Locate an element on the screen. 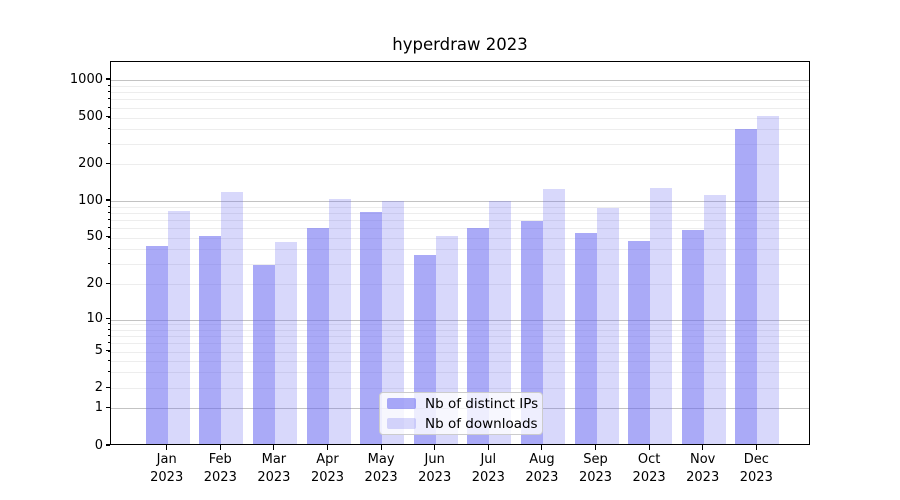 Image resolution: width=900 pixels, height=500 pixels. legend: Nb of distinct IPs Nb of downloads is located at coordinates (461, 413).